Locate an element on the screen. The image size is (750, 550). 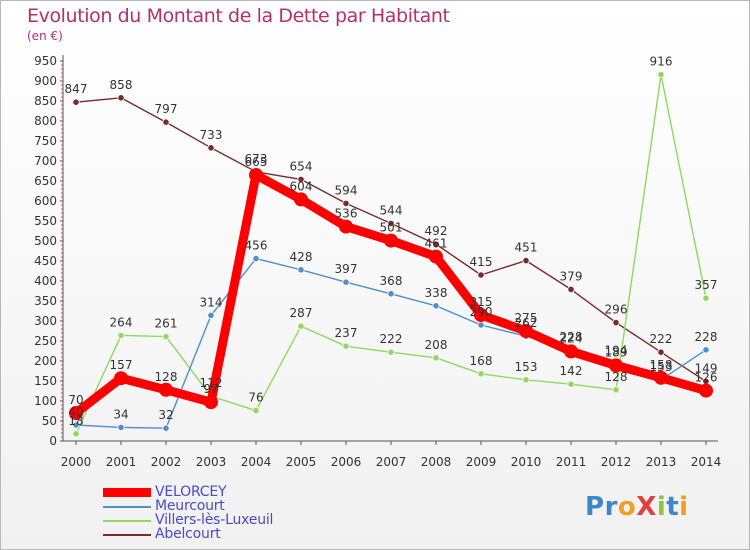
data-label: 157 is located at coordinates (121, 365).